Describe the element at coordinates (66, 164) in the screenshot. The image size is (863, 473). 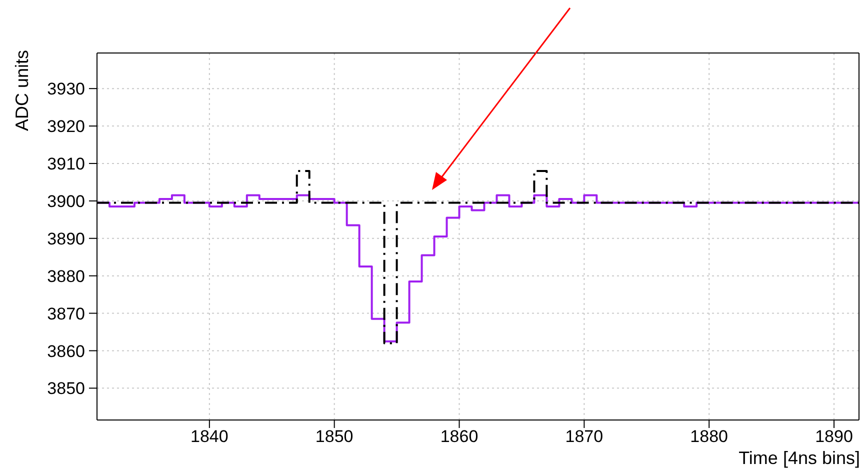
I see `y-tick-label: 3910` at that location.